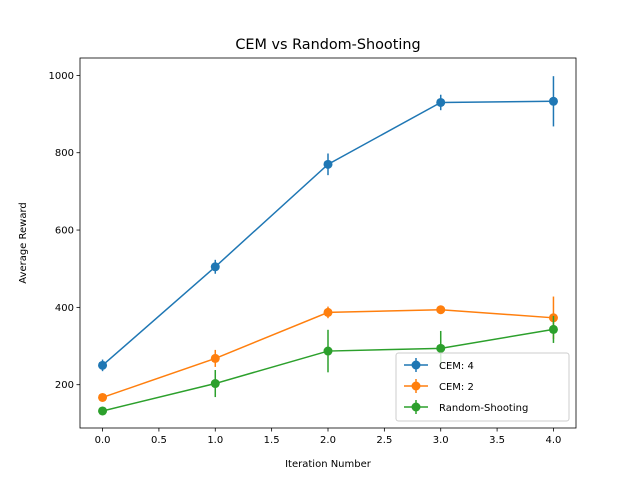 This screenshot has width=640, height=480. Describe the element at coordinates (159, 440) in the screenshot. I see `x-tick-label: 0.5` at that location.